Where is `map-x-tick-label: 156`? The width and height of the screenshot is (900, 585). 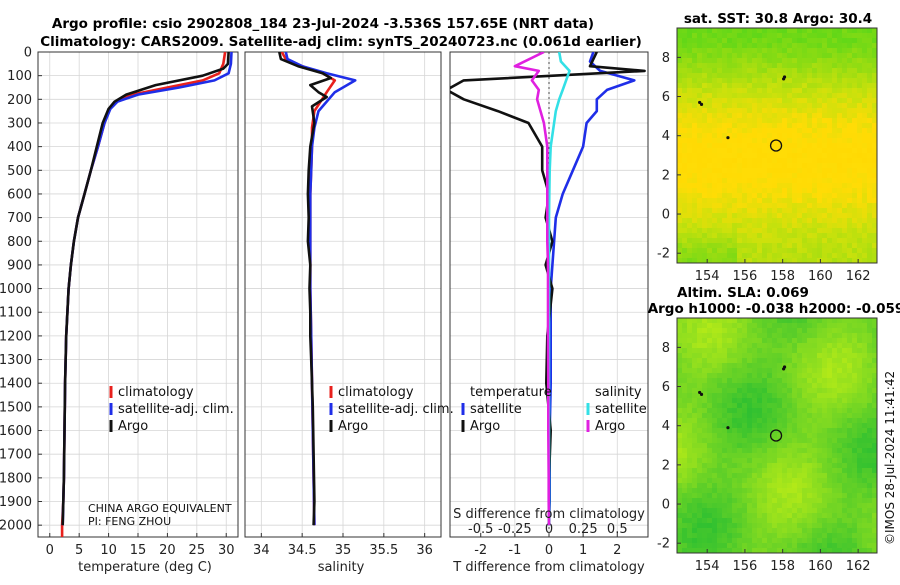 map-x-tick-label: 156 is located at coordinates (745, 276).